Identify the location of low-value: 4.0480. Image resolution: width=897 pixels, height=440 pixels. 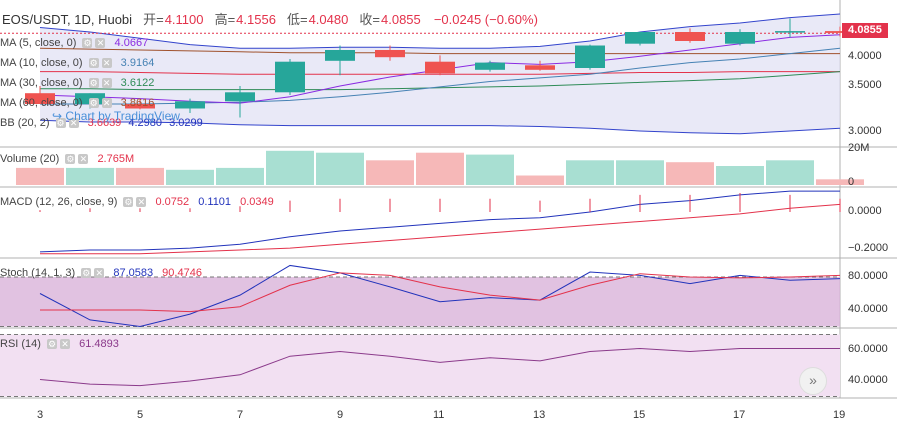
(328, 19).